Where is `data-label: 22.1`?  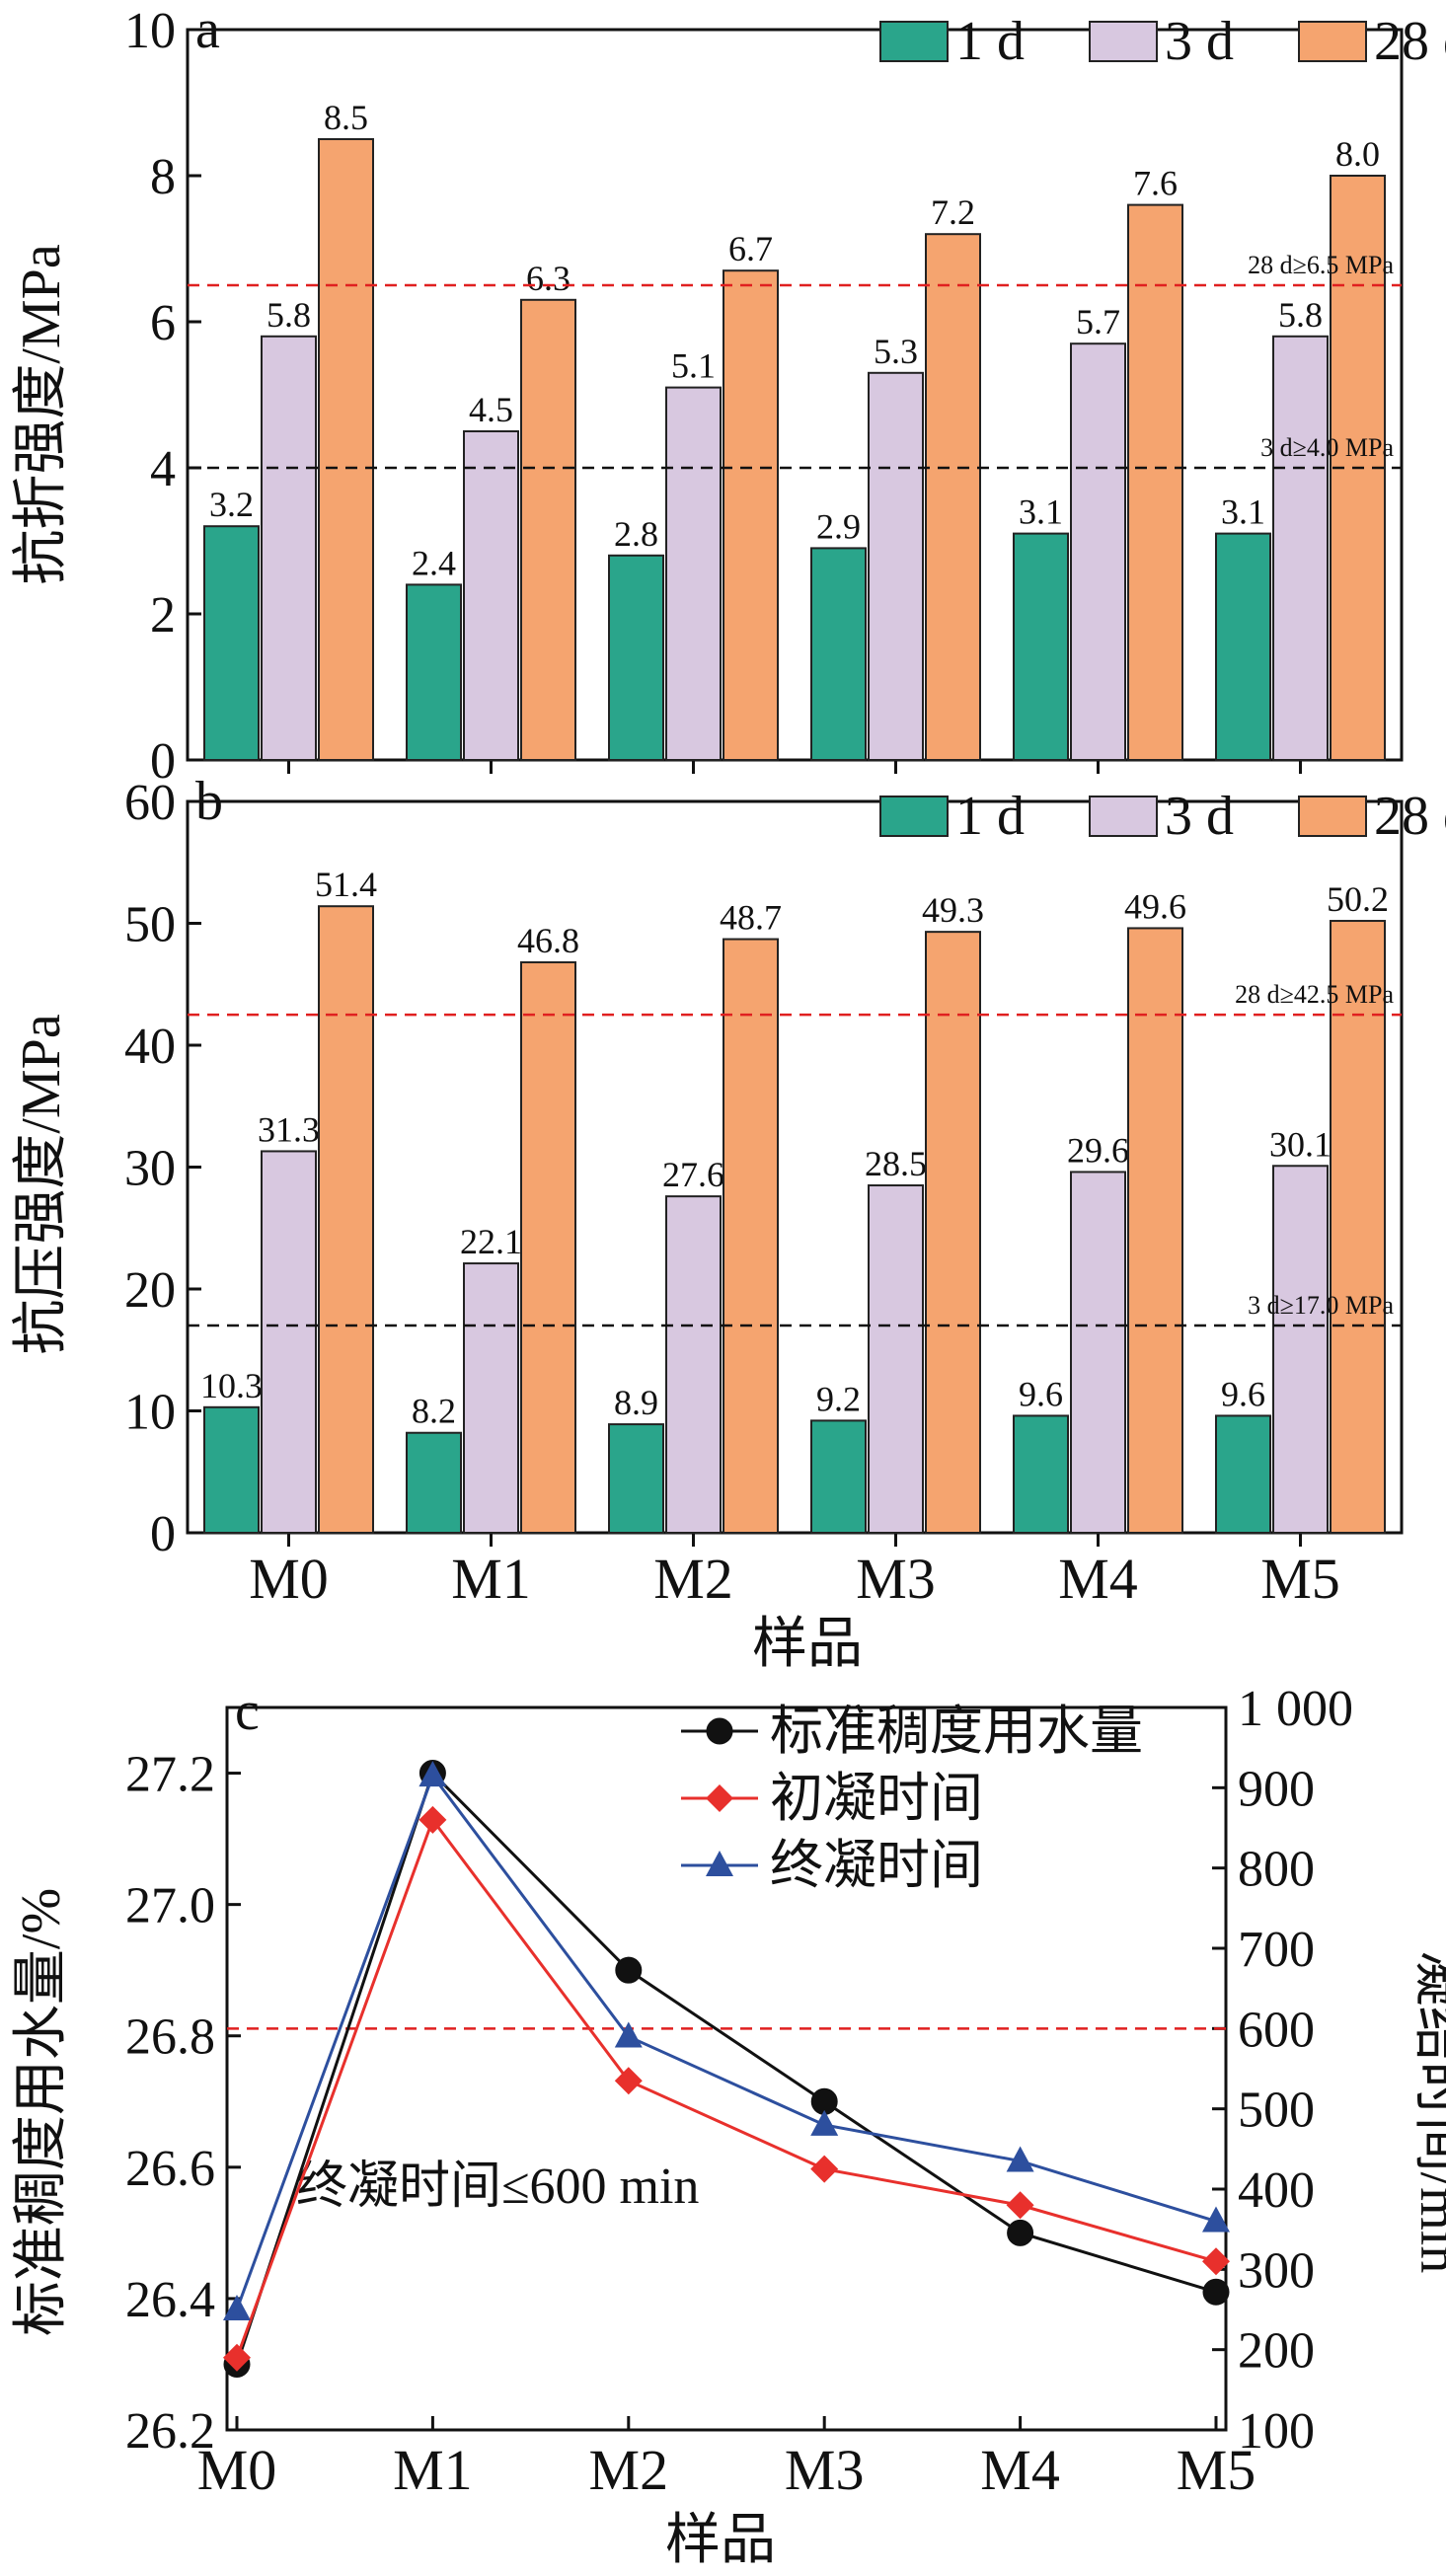 data-label: 22.1 is located at coordinates (491, 1241).